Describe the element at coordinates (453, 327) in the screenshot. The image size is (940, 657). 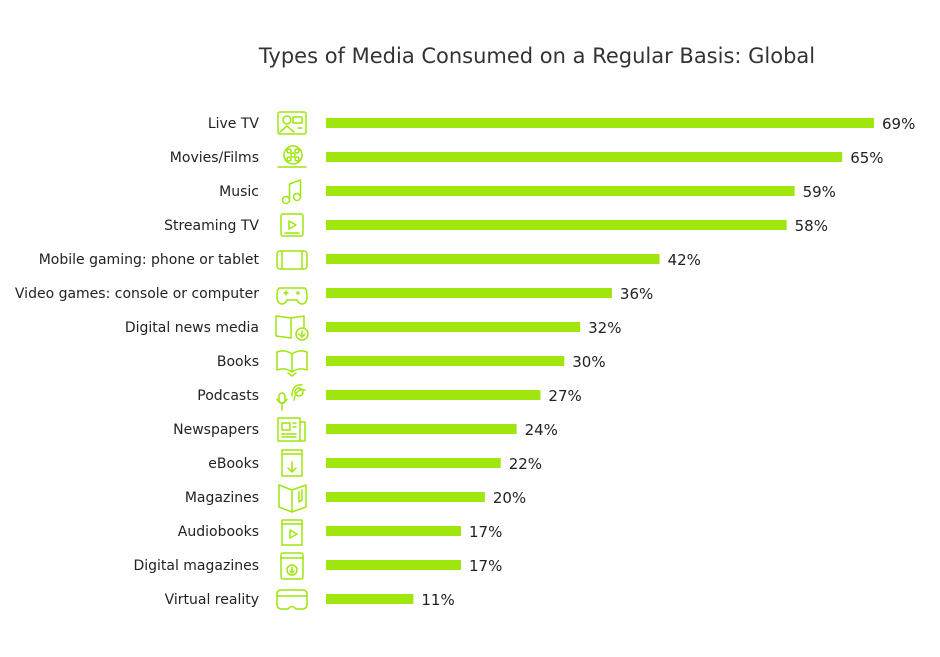
I see `bar-digital-news-media` at that location.